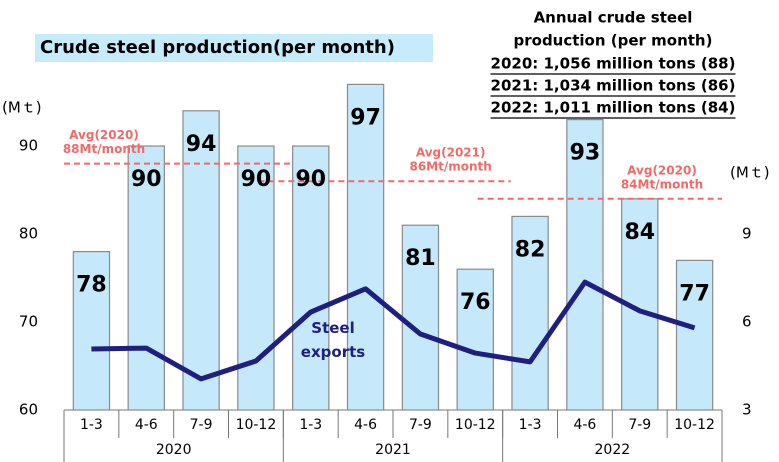 The height and width of the screenshot is (462, 779). I want to click on group-label: 2020, so click(174, 450).